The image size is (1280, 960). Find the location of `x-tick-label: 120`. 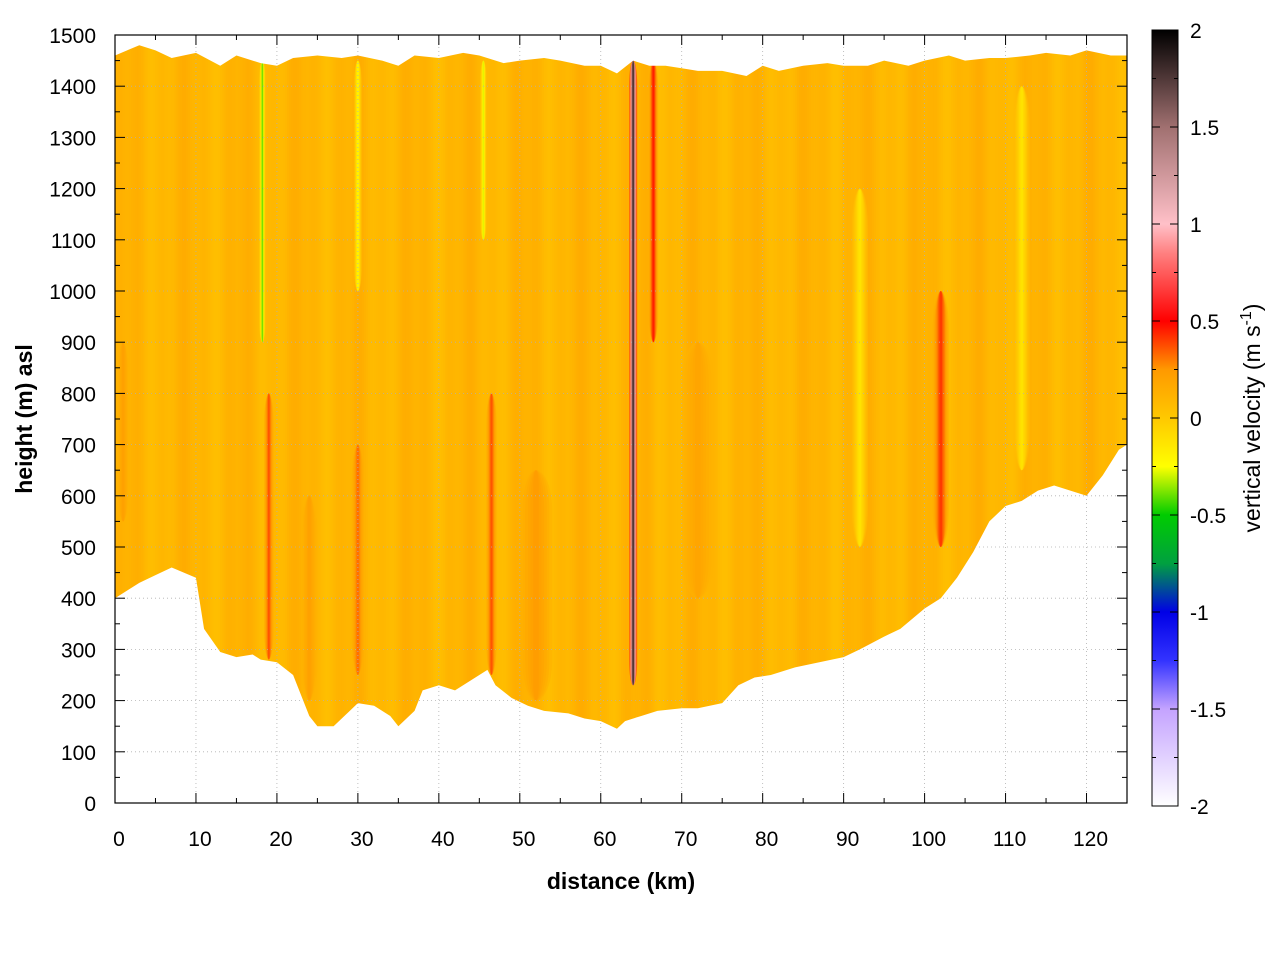

x-tick-label: 120 is located at coordinates (1090, 839).